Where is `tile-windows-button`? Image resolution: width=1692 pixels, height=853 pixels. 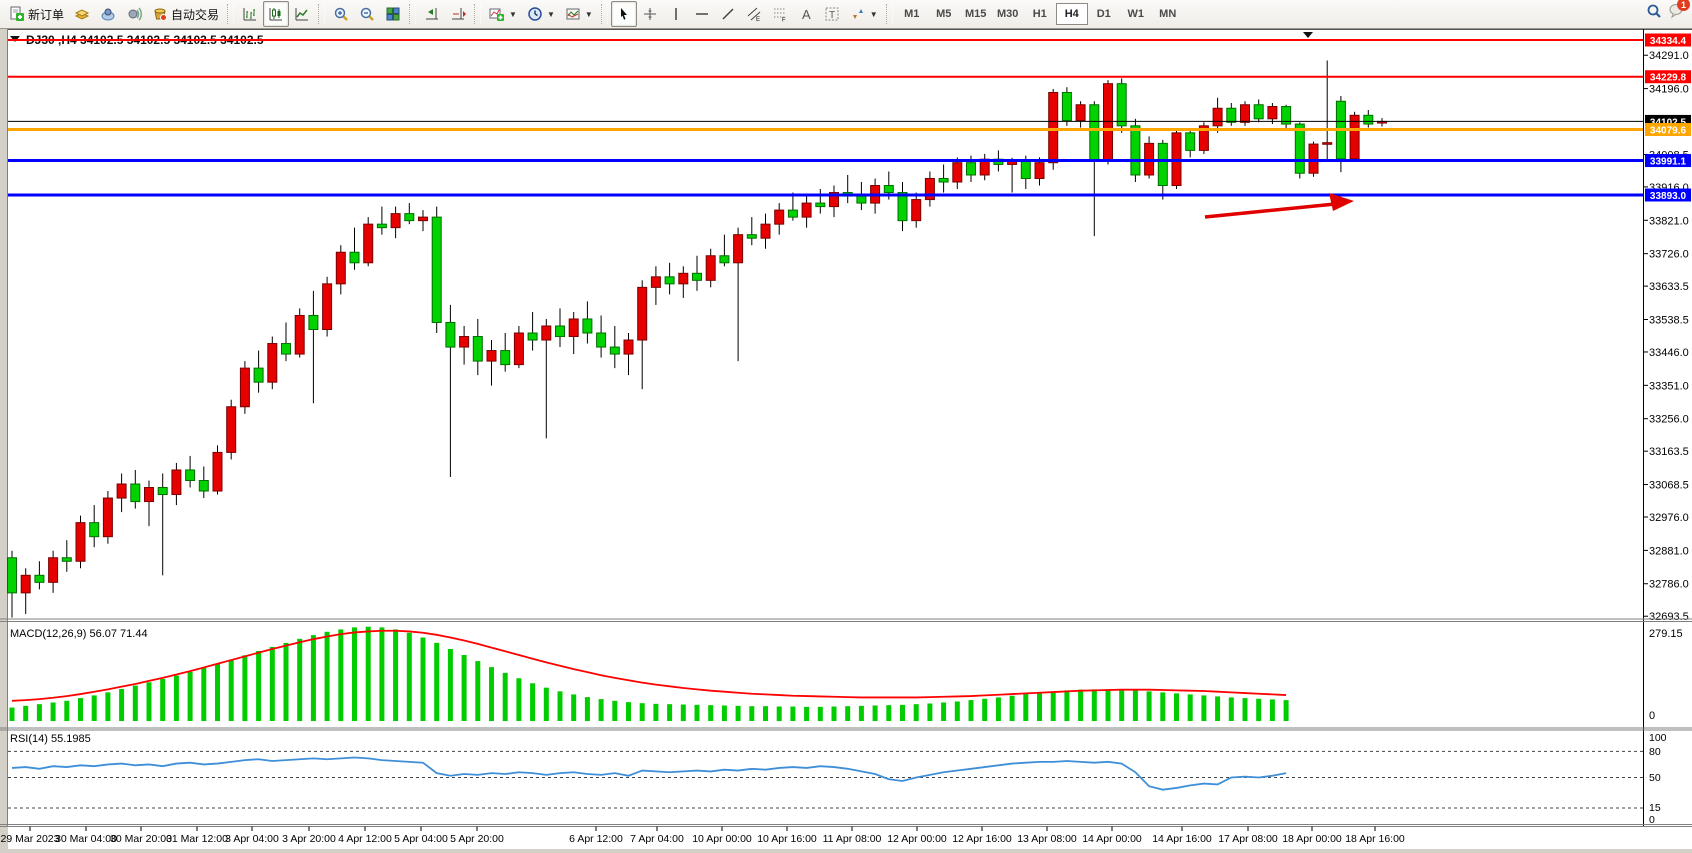 tile-windows-button is located at coordinates (393, 14).